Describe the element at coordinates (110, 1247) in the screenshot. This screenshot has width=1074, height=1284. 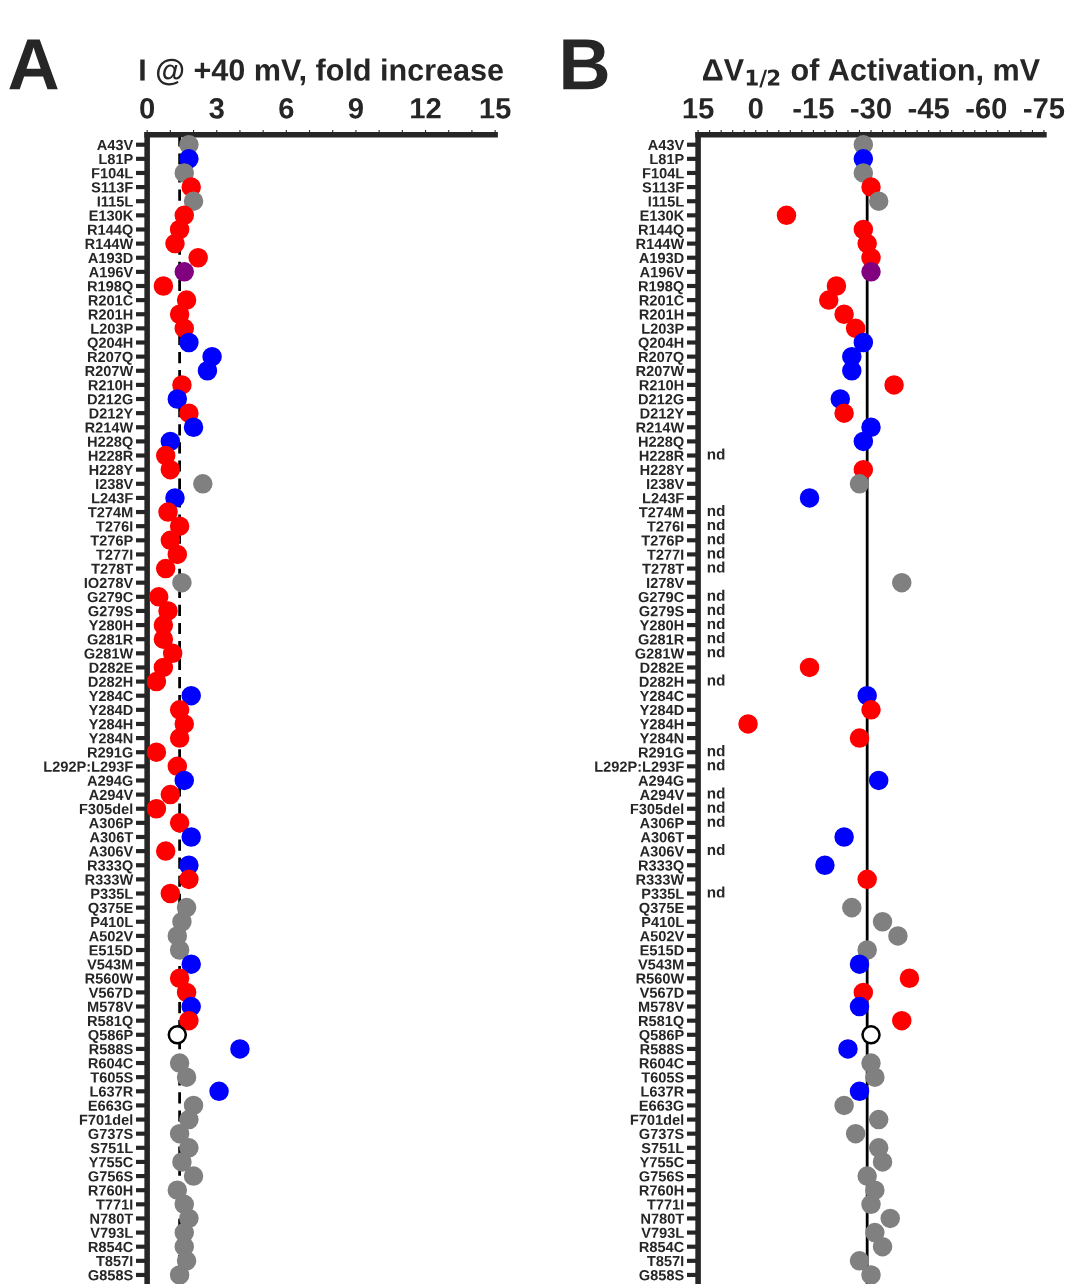
I see `y-tick-label: R854C` at that location.